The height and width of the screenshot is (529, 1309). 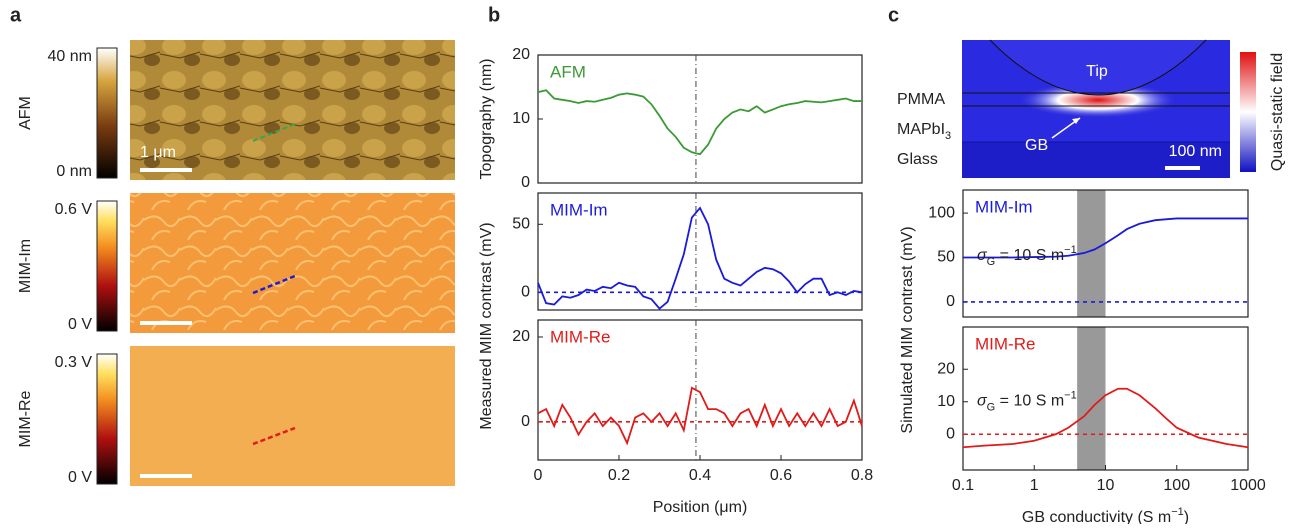 I want to click on colorbar-label: 40 nm, so click(x=70, y=56).